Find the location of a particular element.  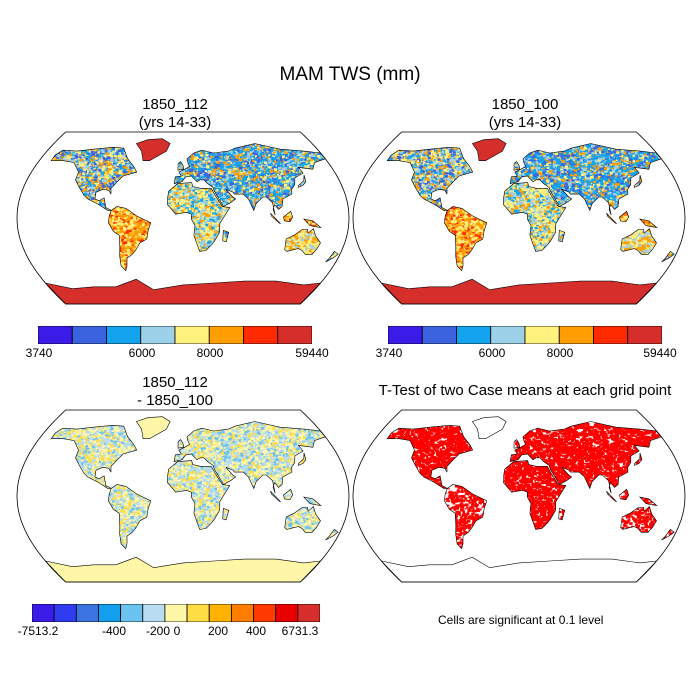

panel-title-case1-line1: 1850_112 is located at coordinates (175, 105).